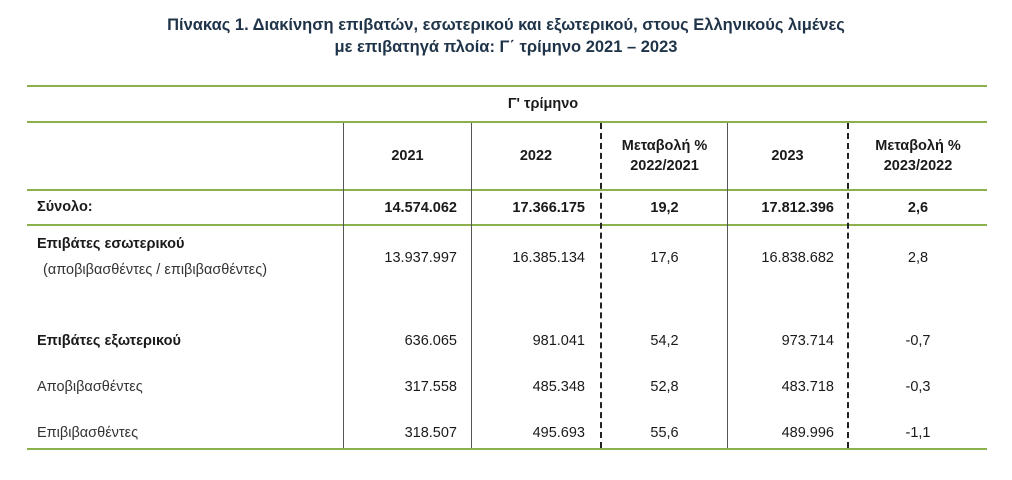 The height and width of the screenshot is (480, 1012). I want to click on domestic-change2: 2,8, so click(918, 258).